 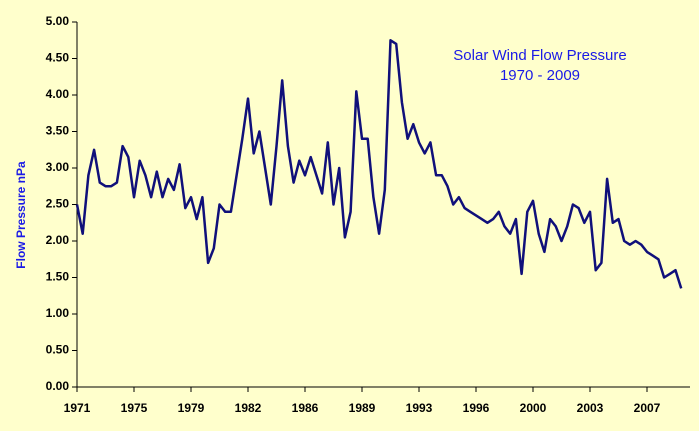 What do you see at coordinates (58, 167) in the screenshot?
I see `y-tick-label: 3.00` at bounding box center [58, 167].